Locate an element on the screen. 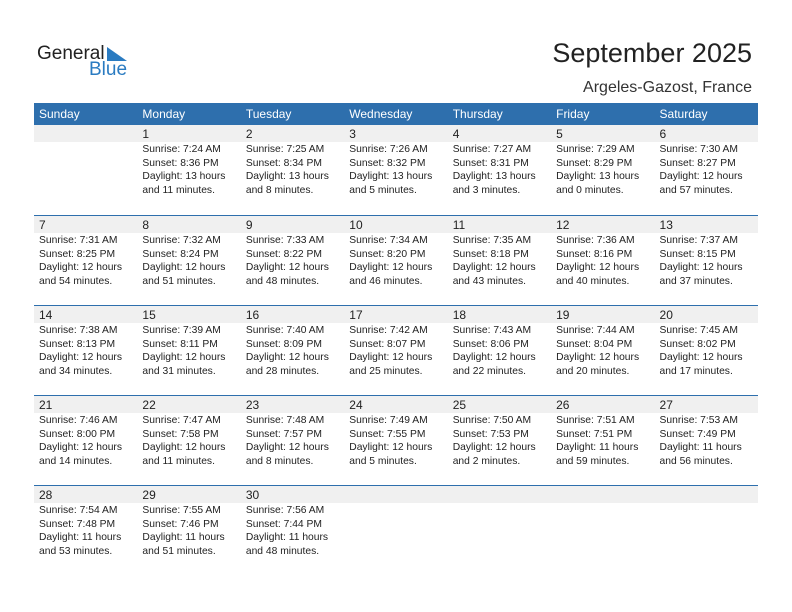  sunset-text: Sunset: 7:48 PM is located at coordinates (77, 524).